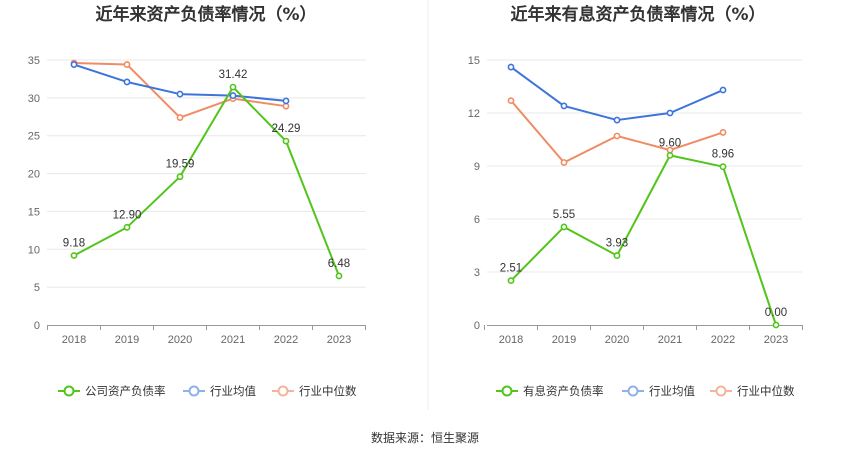 This screenshot has width=850, height=459. Describe the element at coordinates (637, 14) in the screenshot. I see `chart-title: 近年来有息资产负债率情况（%）` at that location.